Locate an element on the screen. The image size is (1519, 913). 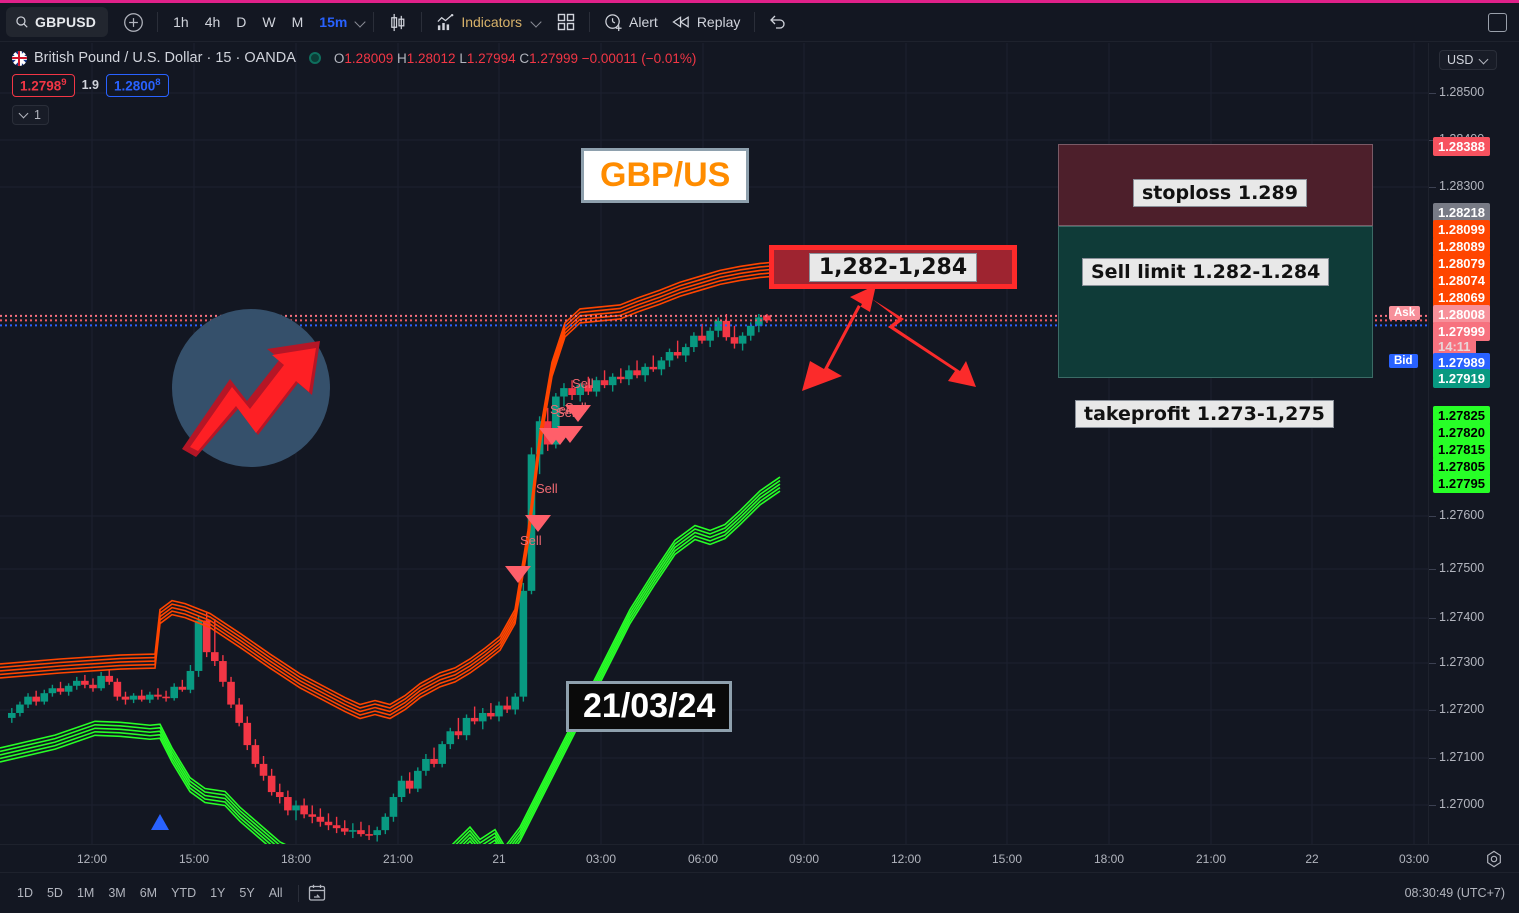
ask-price-badge: 1.28008 is located at coordinates (1461, 314).